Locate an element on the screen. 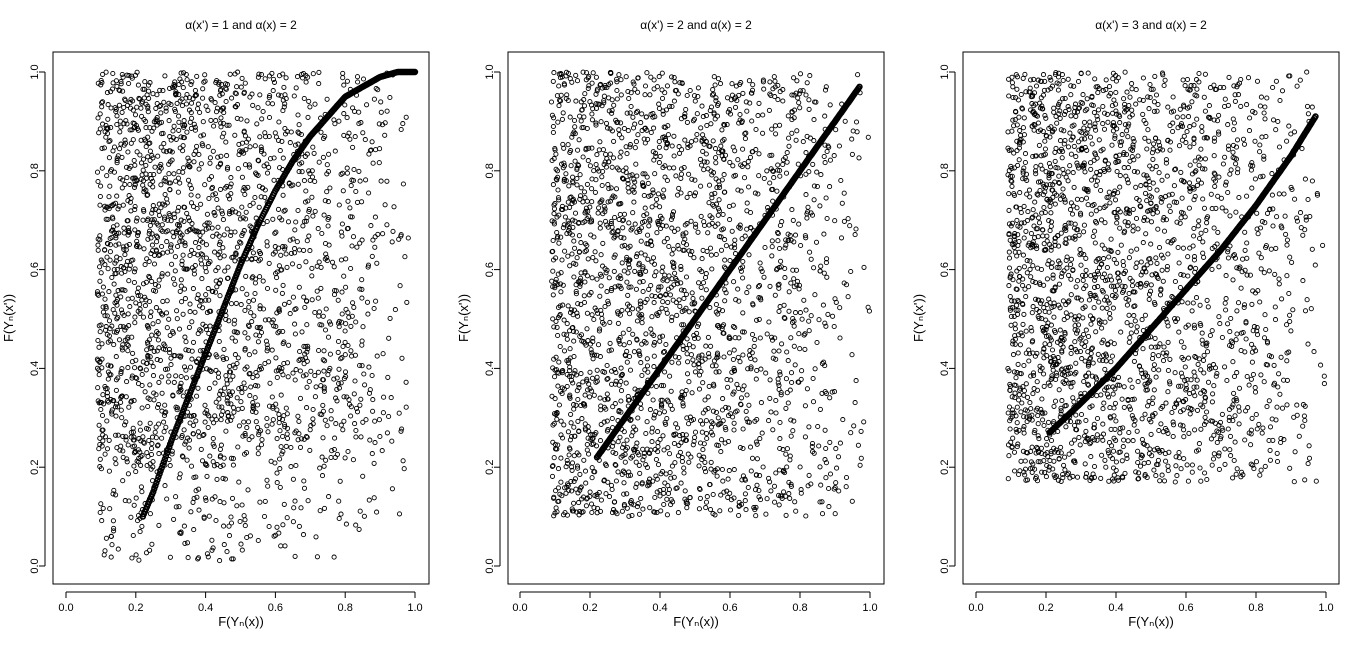 This screenshot has height=651, width=1366. x-axis: 0.0 0.2 0.4 0.6 0.8 1.0 is located at coordinates (240, 602).